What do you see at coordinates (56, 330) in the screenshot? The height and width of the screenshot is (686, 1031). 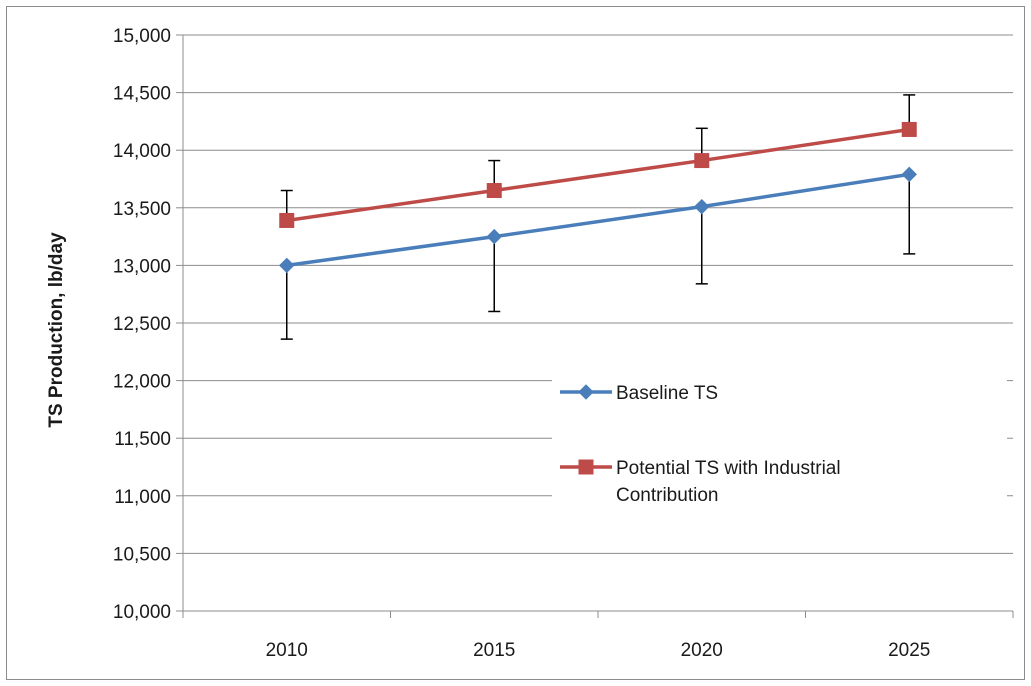 I see `y-axis-label: TS Production, lb/day` at bounding box center [56, 330].